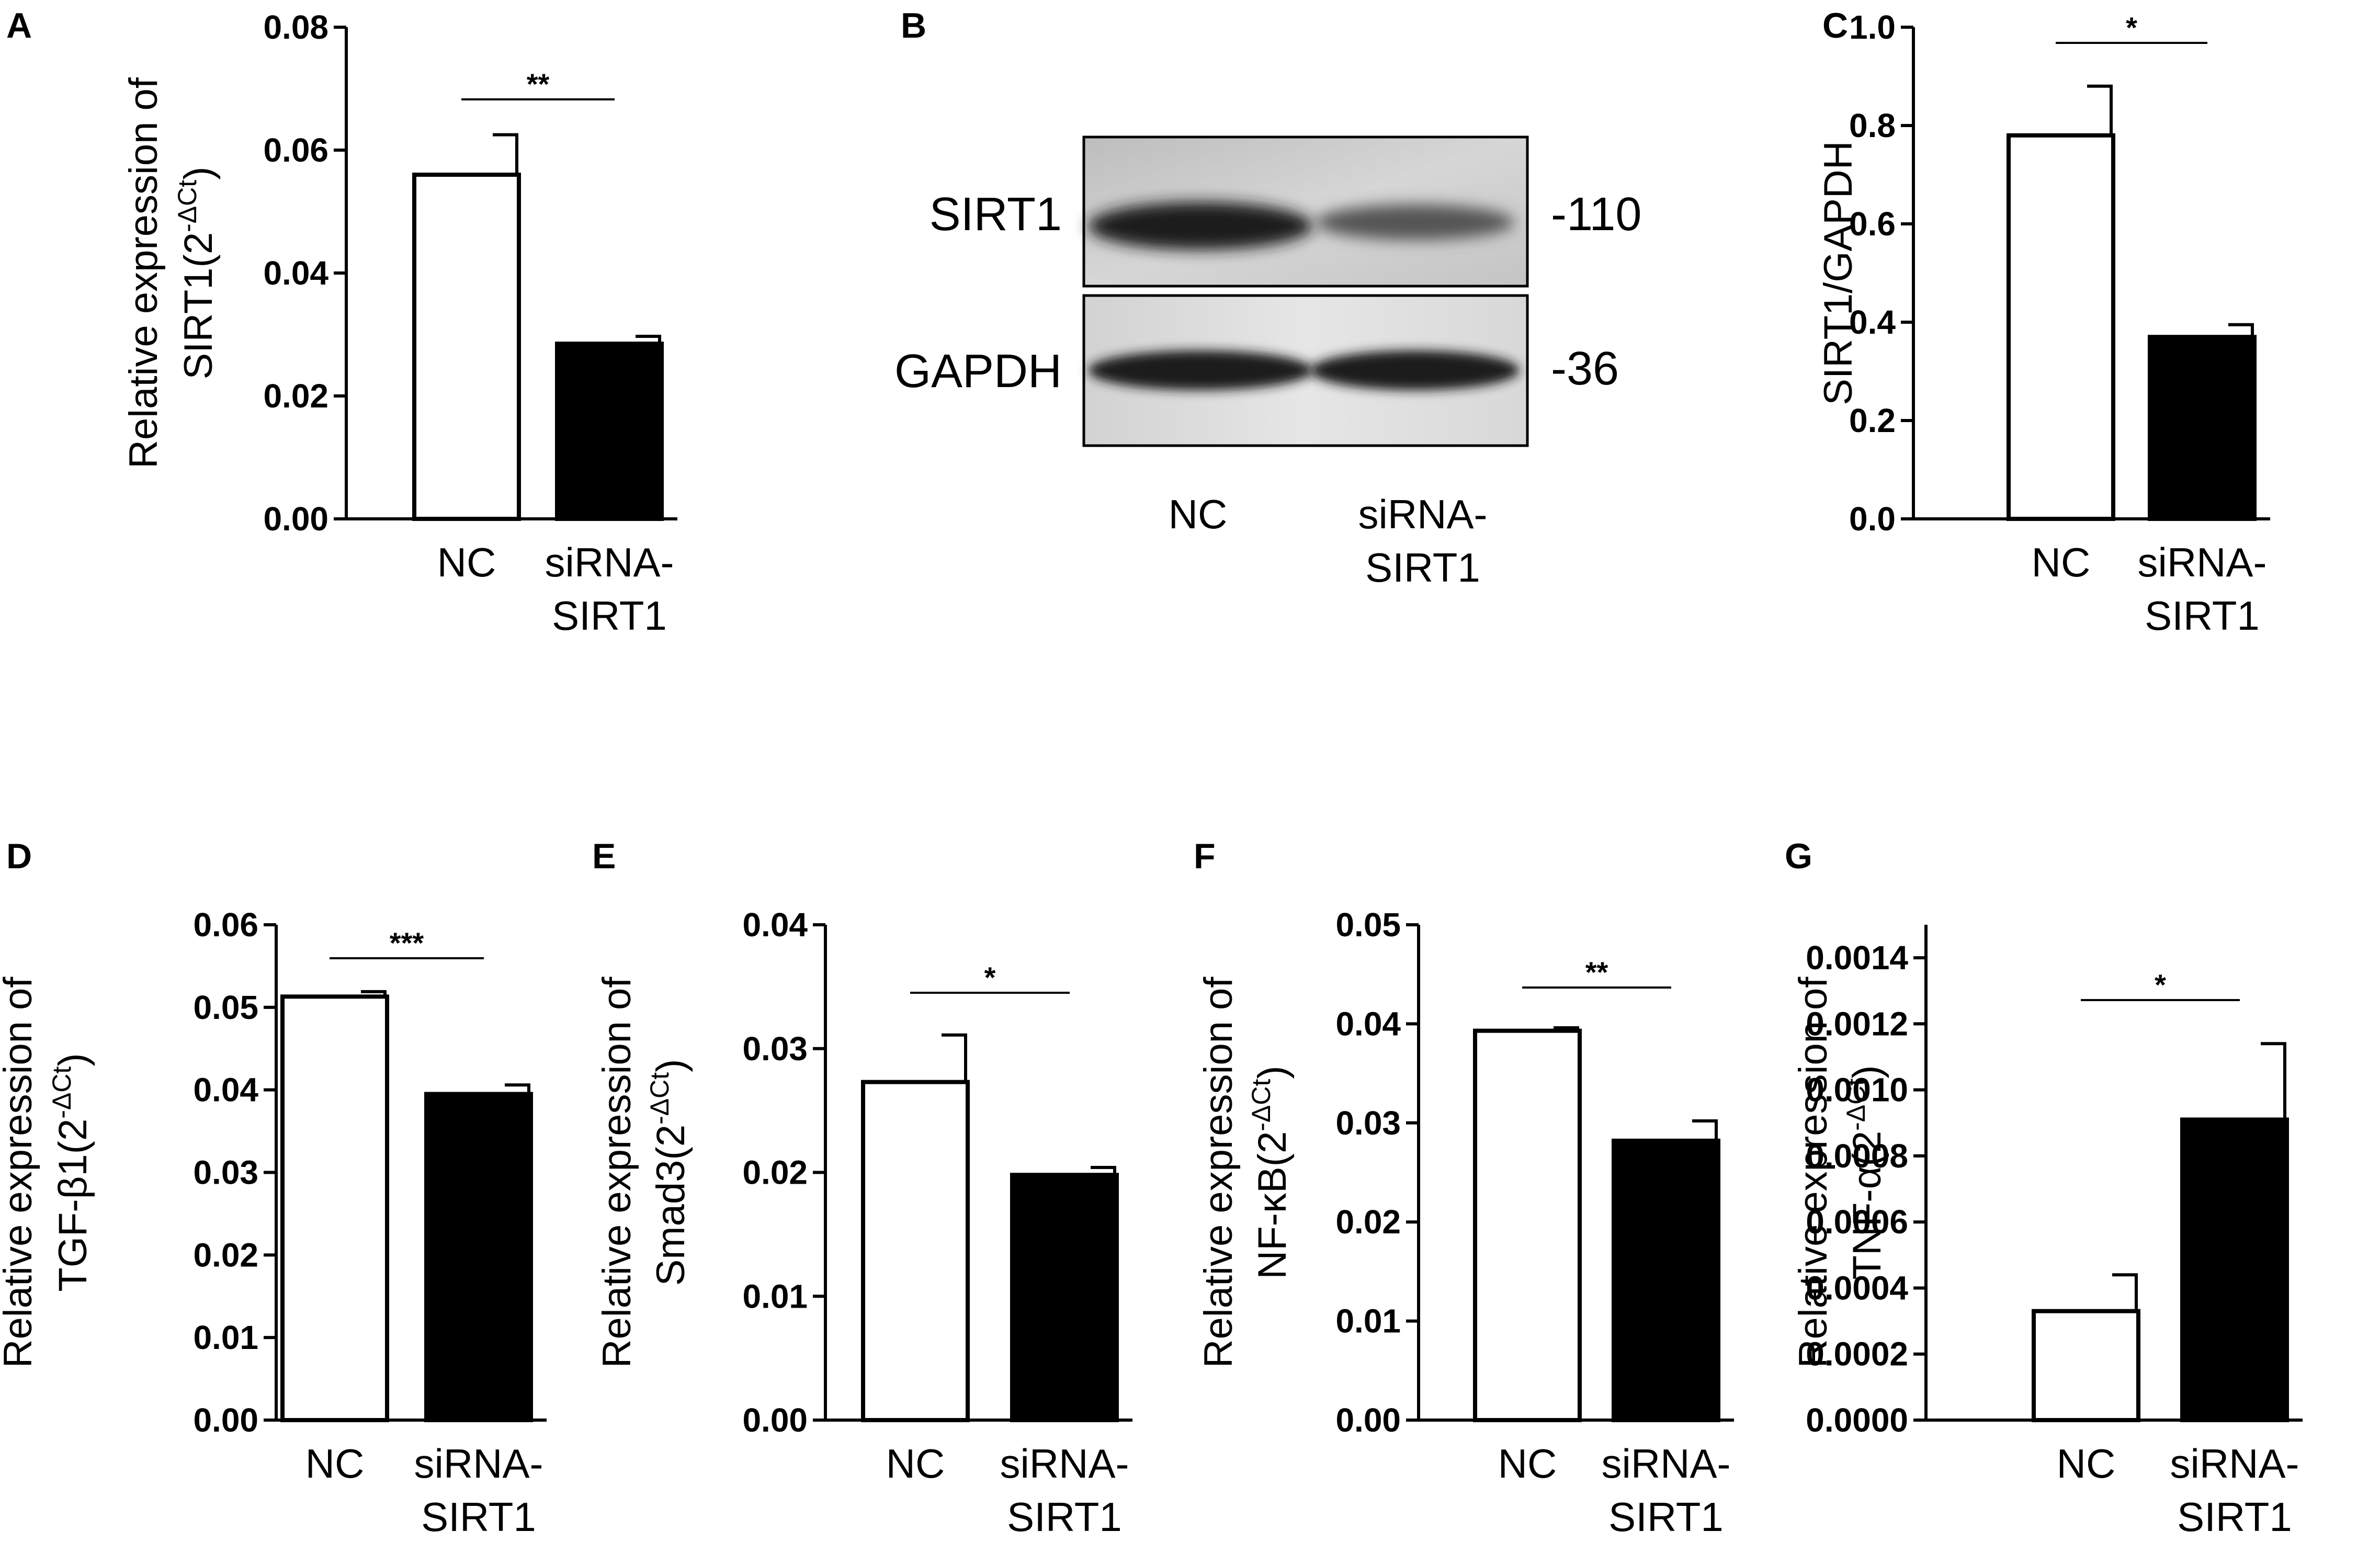  What do you see at coordinates (2203, 428) in the screenshot?
I see `bar-c-sirna` at bounding box center [2203, 428].